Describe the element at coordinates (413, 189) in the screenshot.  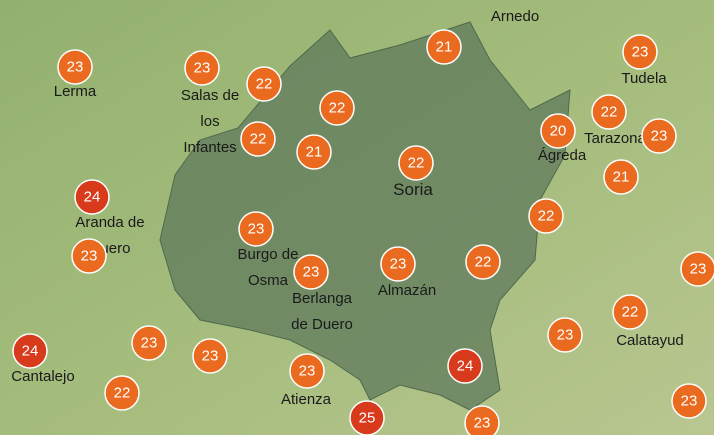
I see `place-name: Soria` at that location.